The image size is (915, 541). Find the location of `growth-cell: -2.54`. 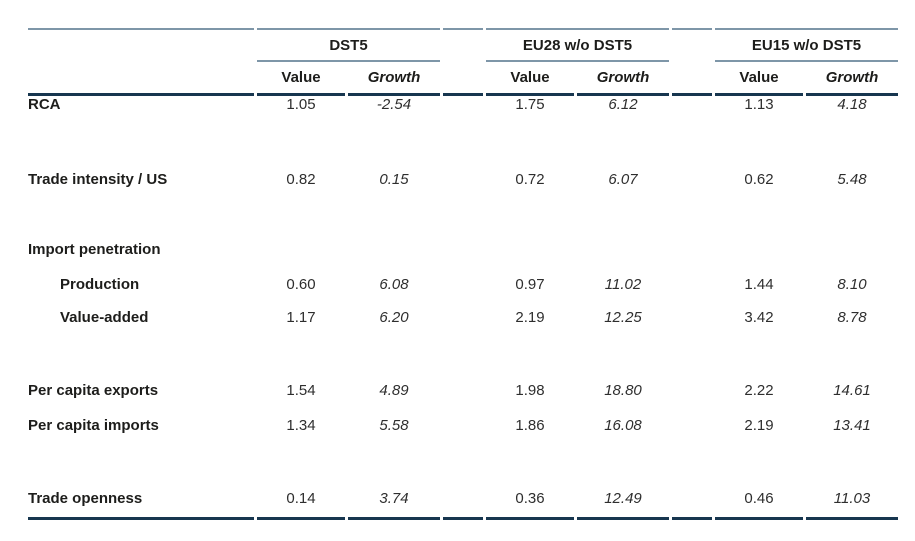

growth-cell: -2.54 is located at coordinates (394, 104).